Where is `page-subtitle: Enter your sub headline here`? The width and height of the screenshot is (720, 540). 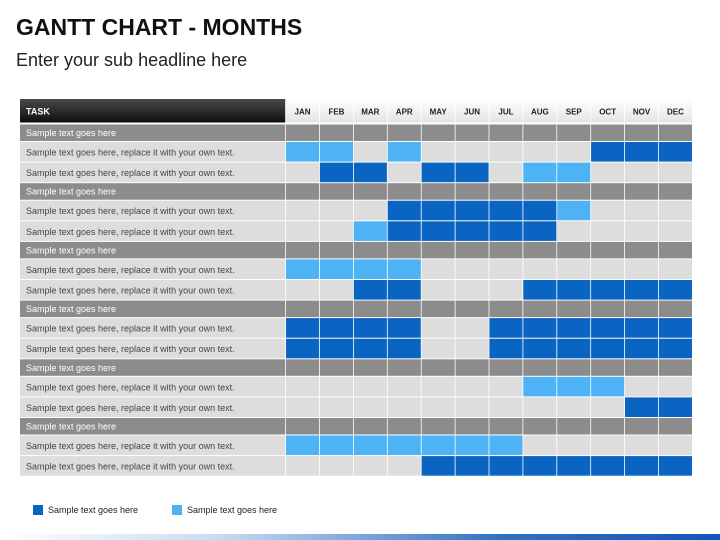 page-subtitle: Enter your sub headline here is located at coordinates (132, 60).